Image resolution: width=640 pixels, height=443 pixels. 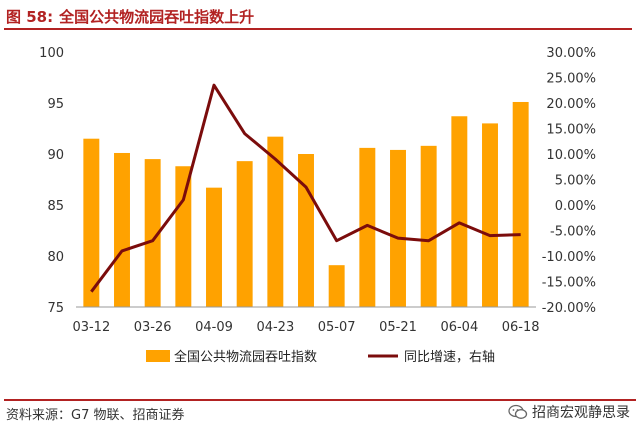 What do you see at coordinates (55, 257) in the screenshot?
I see `left-tick-label: 80` at bounding box center [55, 257].